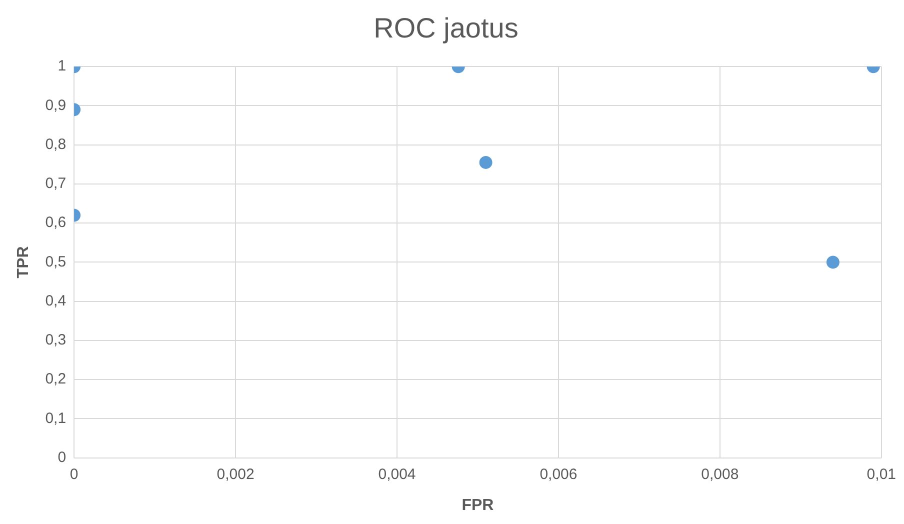 The height and width of the screenshot is (524, 904). I want to click on y-tick-label: 0,4, so click(55, 301).